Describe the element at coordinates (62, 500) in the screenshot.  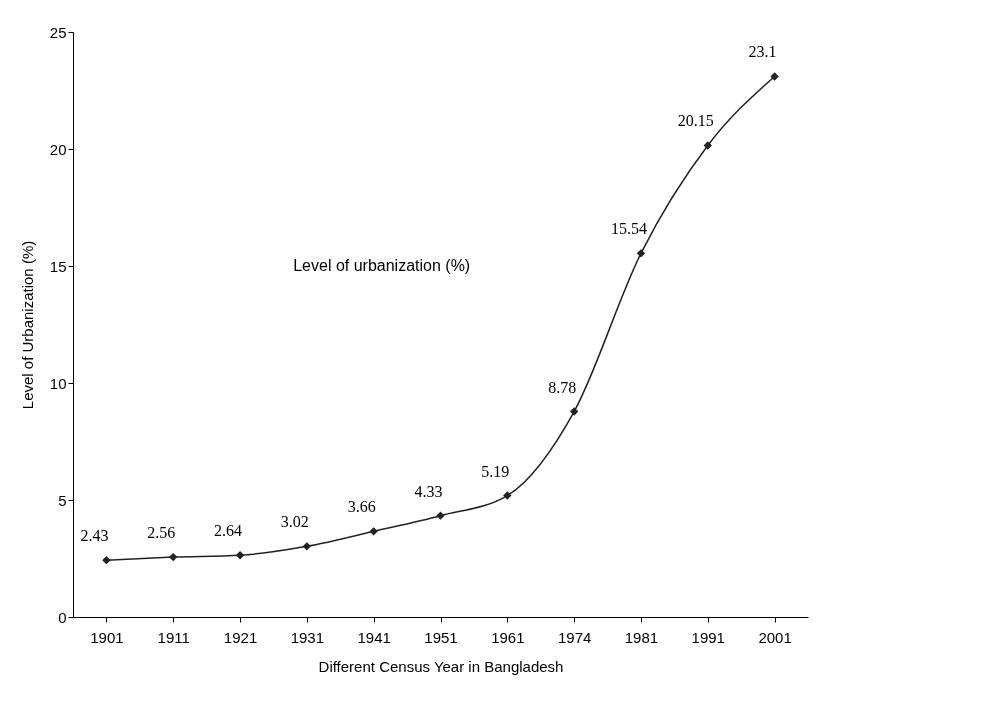
I see `y-tick-label: 5` at that location.